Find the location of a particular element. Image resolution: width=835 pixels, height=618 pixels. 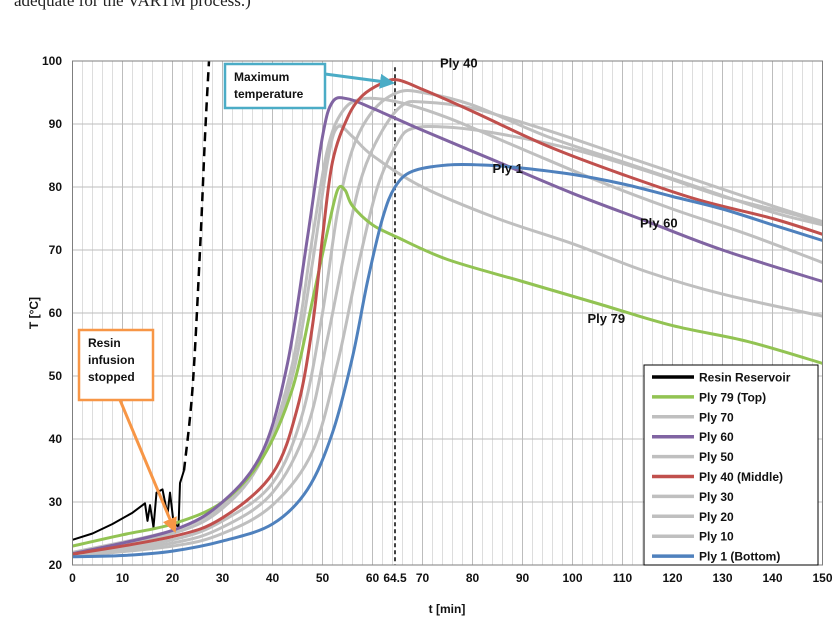

callout-text-resin-infusion-stopped: stopped is located at coordinates (111, 377).